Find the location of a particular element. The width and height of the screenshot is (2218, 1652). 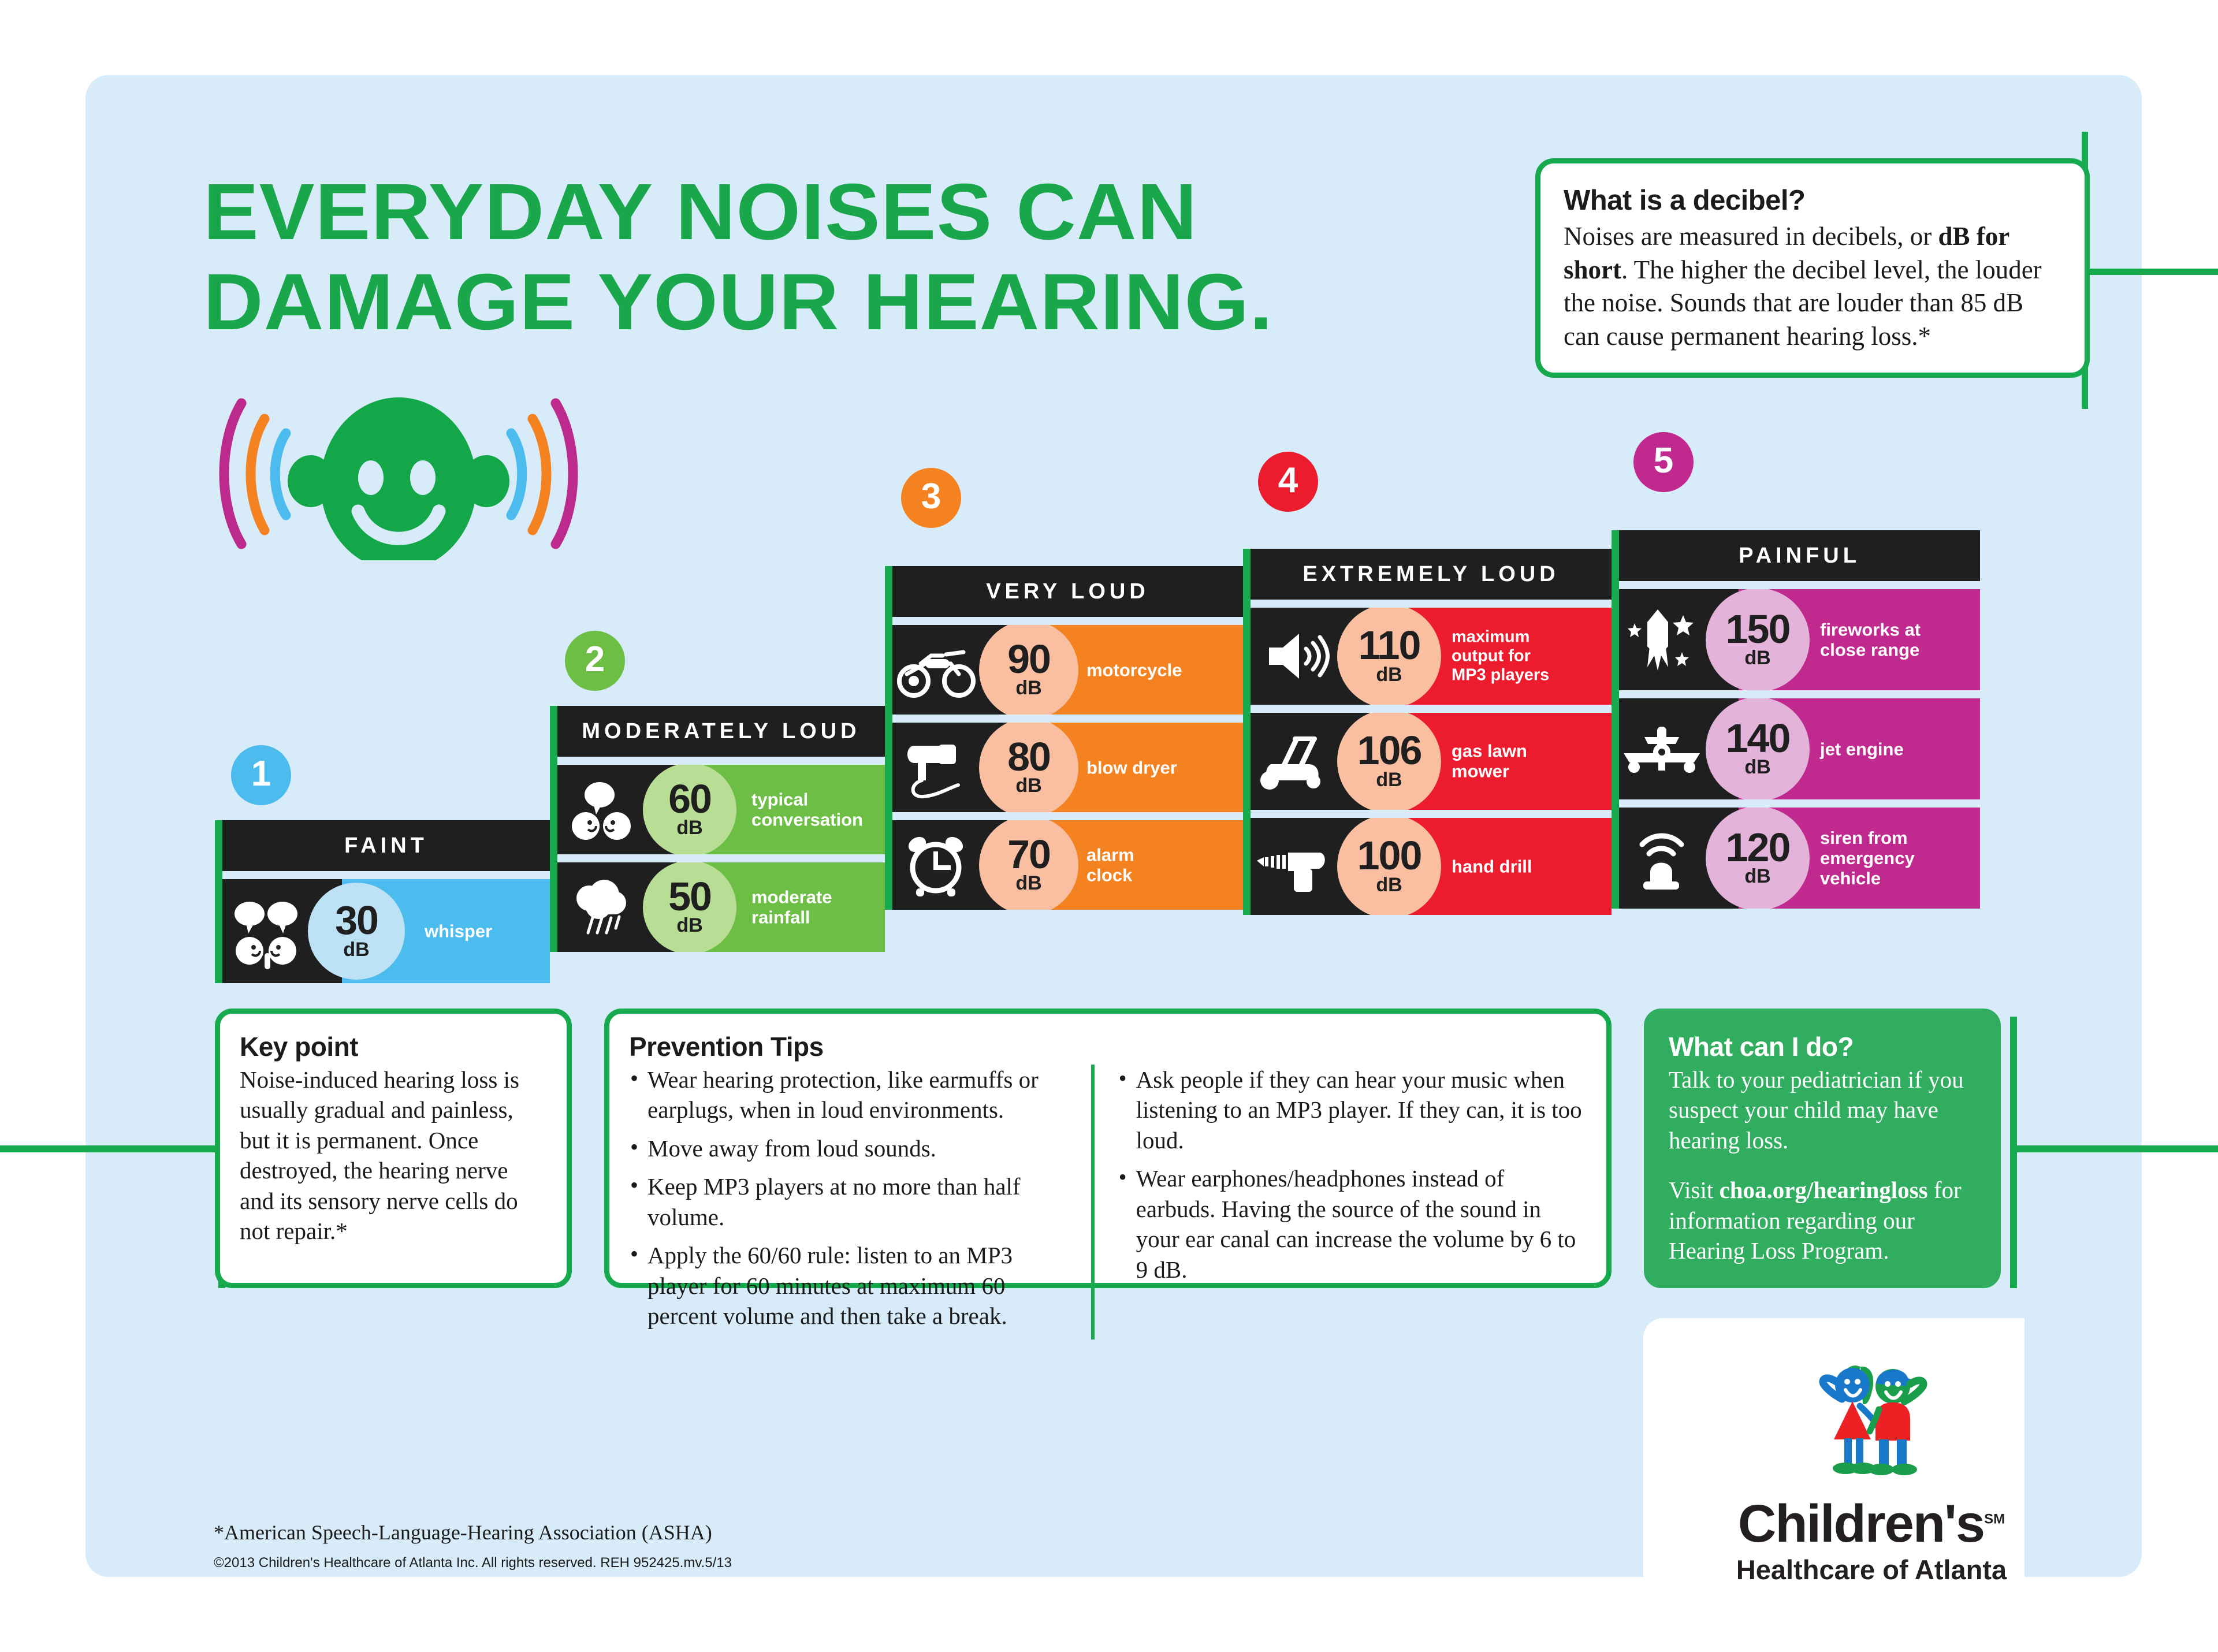

db-bubble: 60 dB is located at coordinates (689, 810).